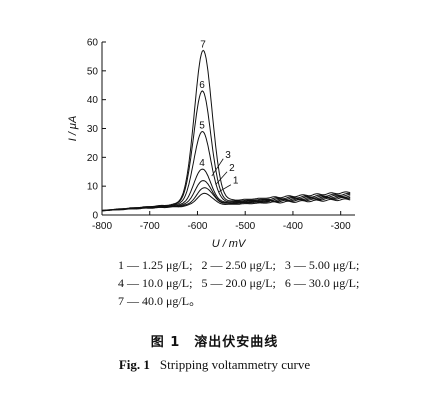  I want to click on y-tick-label: 40, so click(93, 100).